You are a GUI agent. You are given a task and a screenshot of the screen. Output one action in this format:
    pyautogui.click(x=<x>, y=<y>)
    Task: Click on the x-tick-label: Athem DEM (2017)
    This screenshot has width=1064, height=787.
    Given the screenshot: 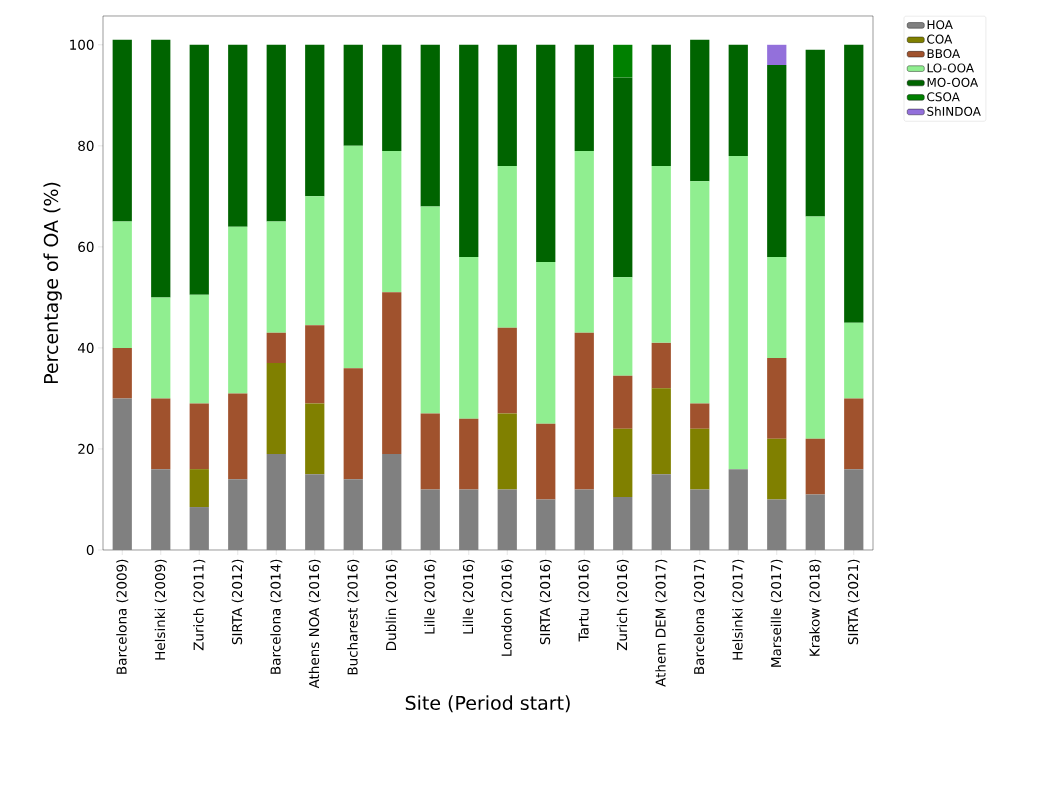 What is the action you would take?
    pyautogui.click(x=661, y=623)
    